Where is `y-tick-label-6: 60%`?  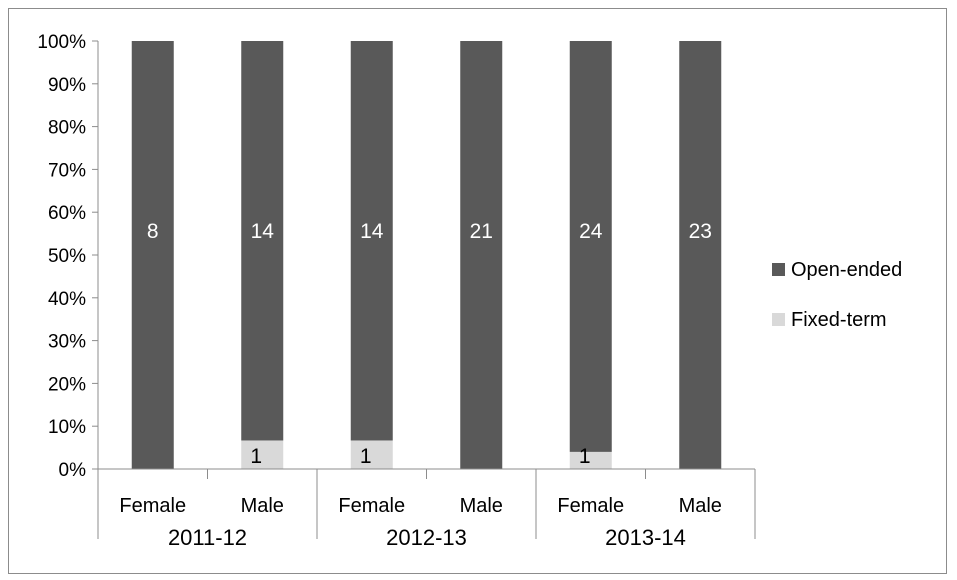
y-tick-label-6: 60% is located at coordinates (67, 213).